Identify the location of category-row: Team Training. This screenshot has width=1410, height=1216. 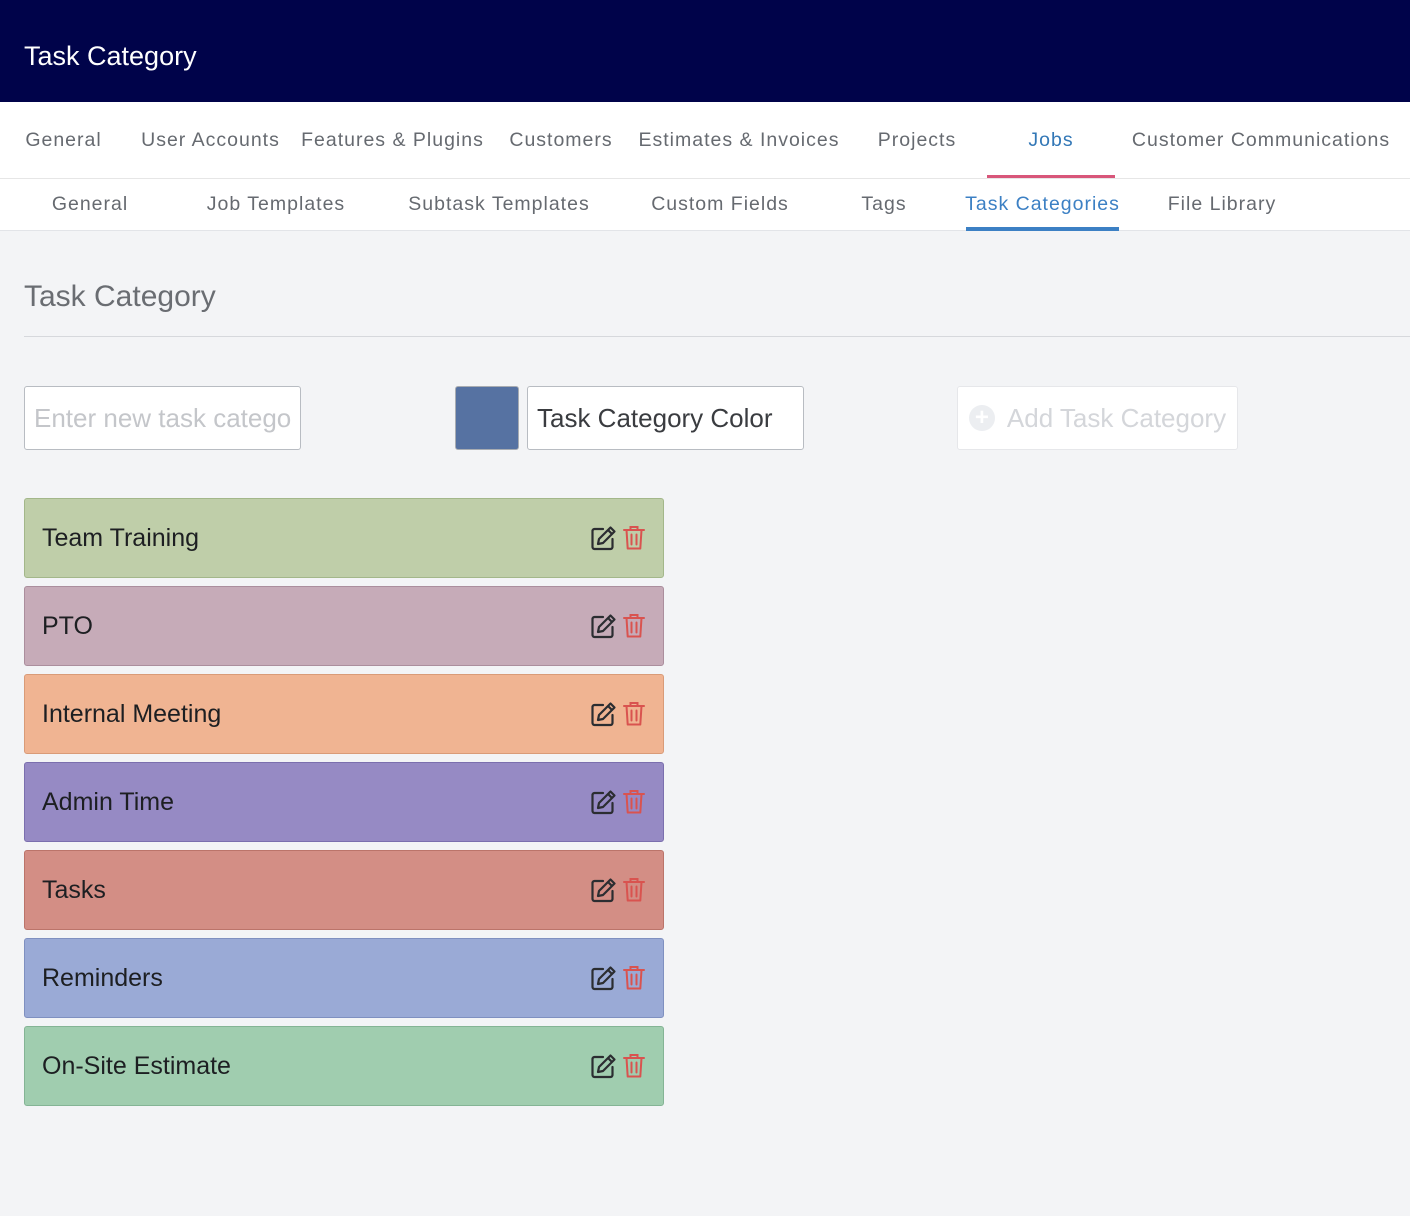
(344, 538).